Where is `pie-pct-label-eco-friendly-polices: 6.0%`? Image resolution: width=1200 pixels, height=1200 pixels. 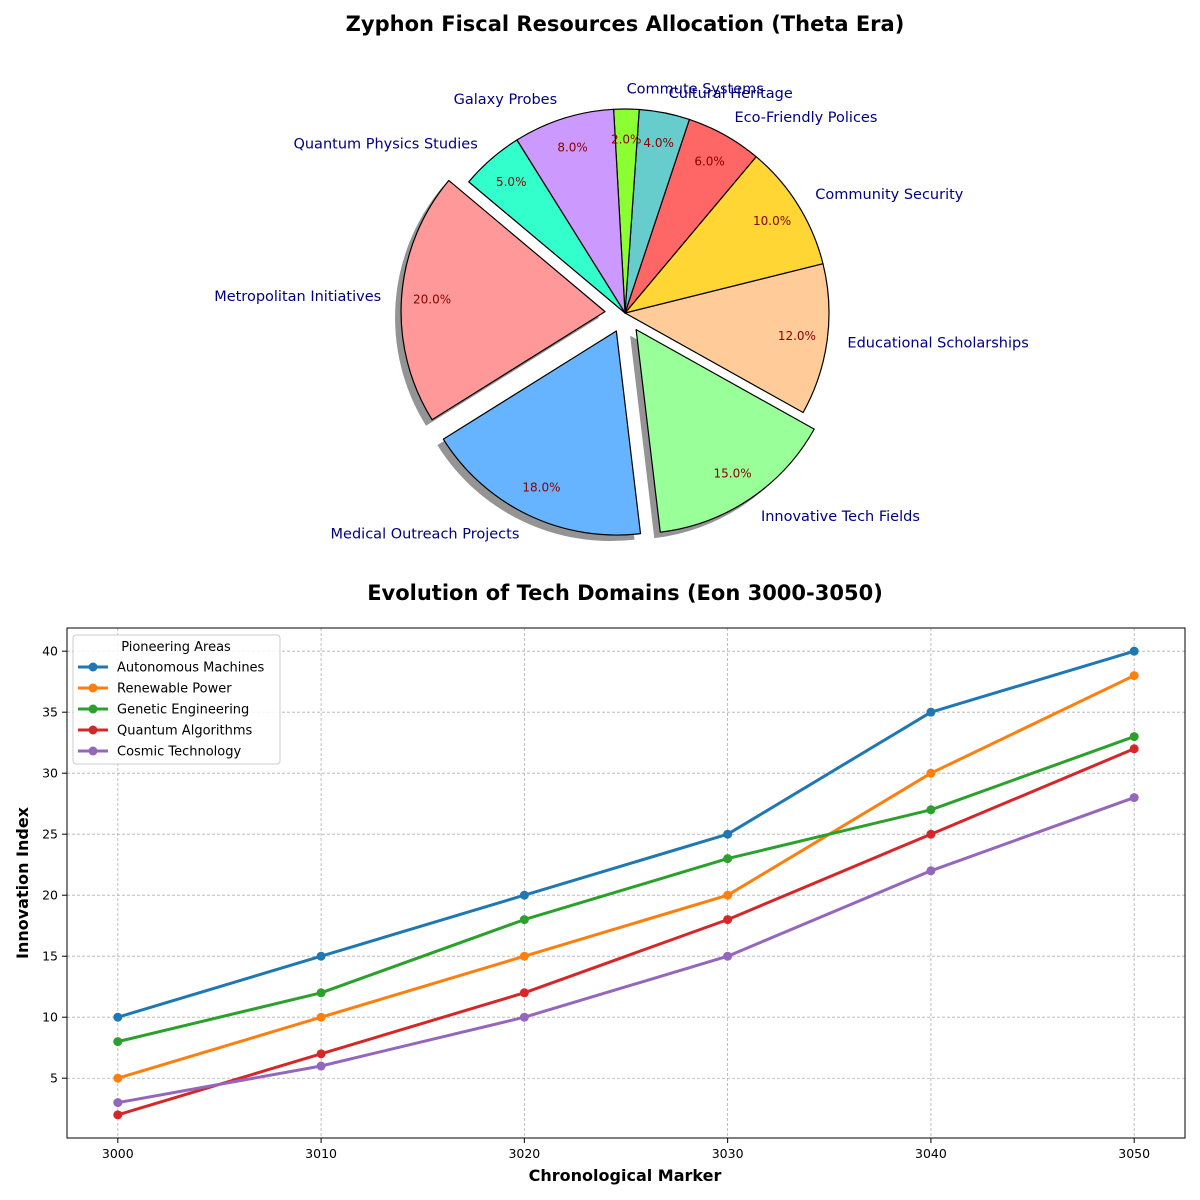
pie-pct-label-eco-friendly-polices: 6.0% is located at coordinates (709, 162).